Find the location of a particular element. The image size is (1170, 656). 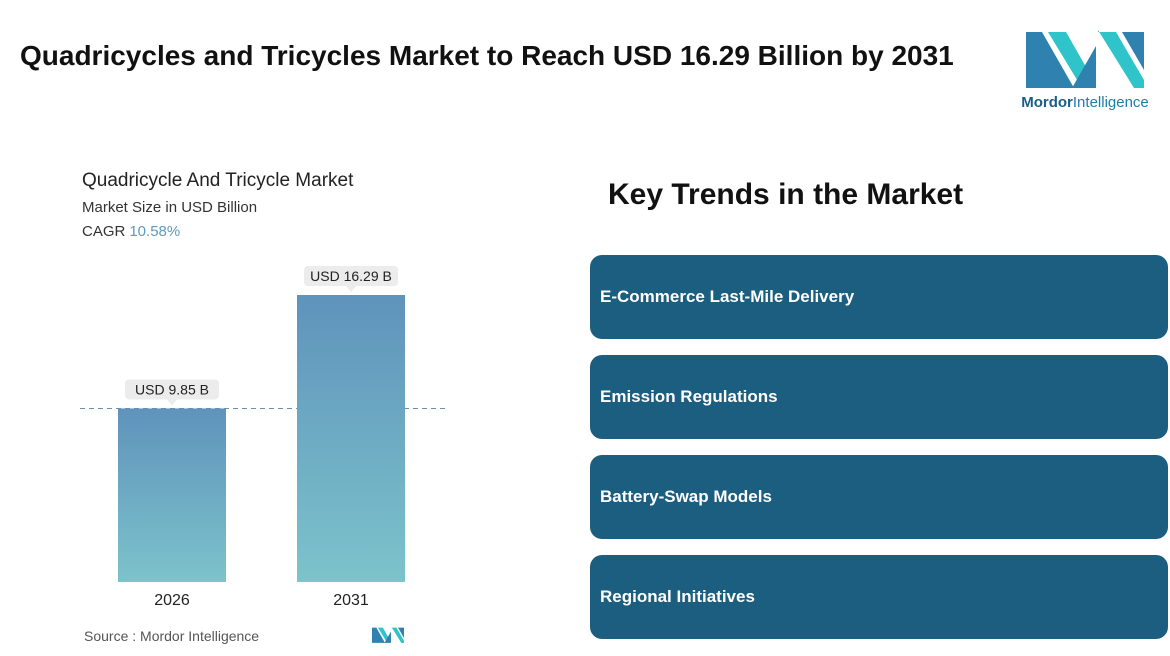

cagr-value: 10.58% is located at coordinates (155, 231).